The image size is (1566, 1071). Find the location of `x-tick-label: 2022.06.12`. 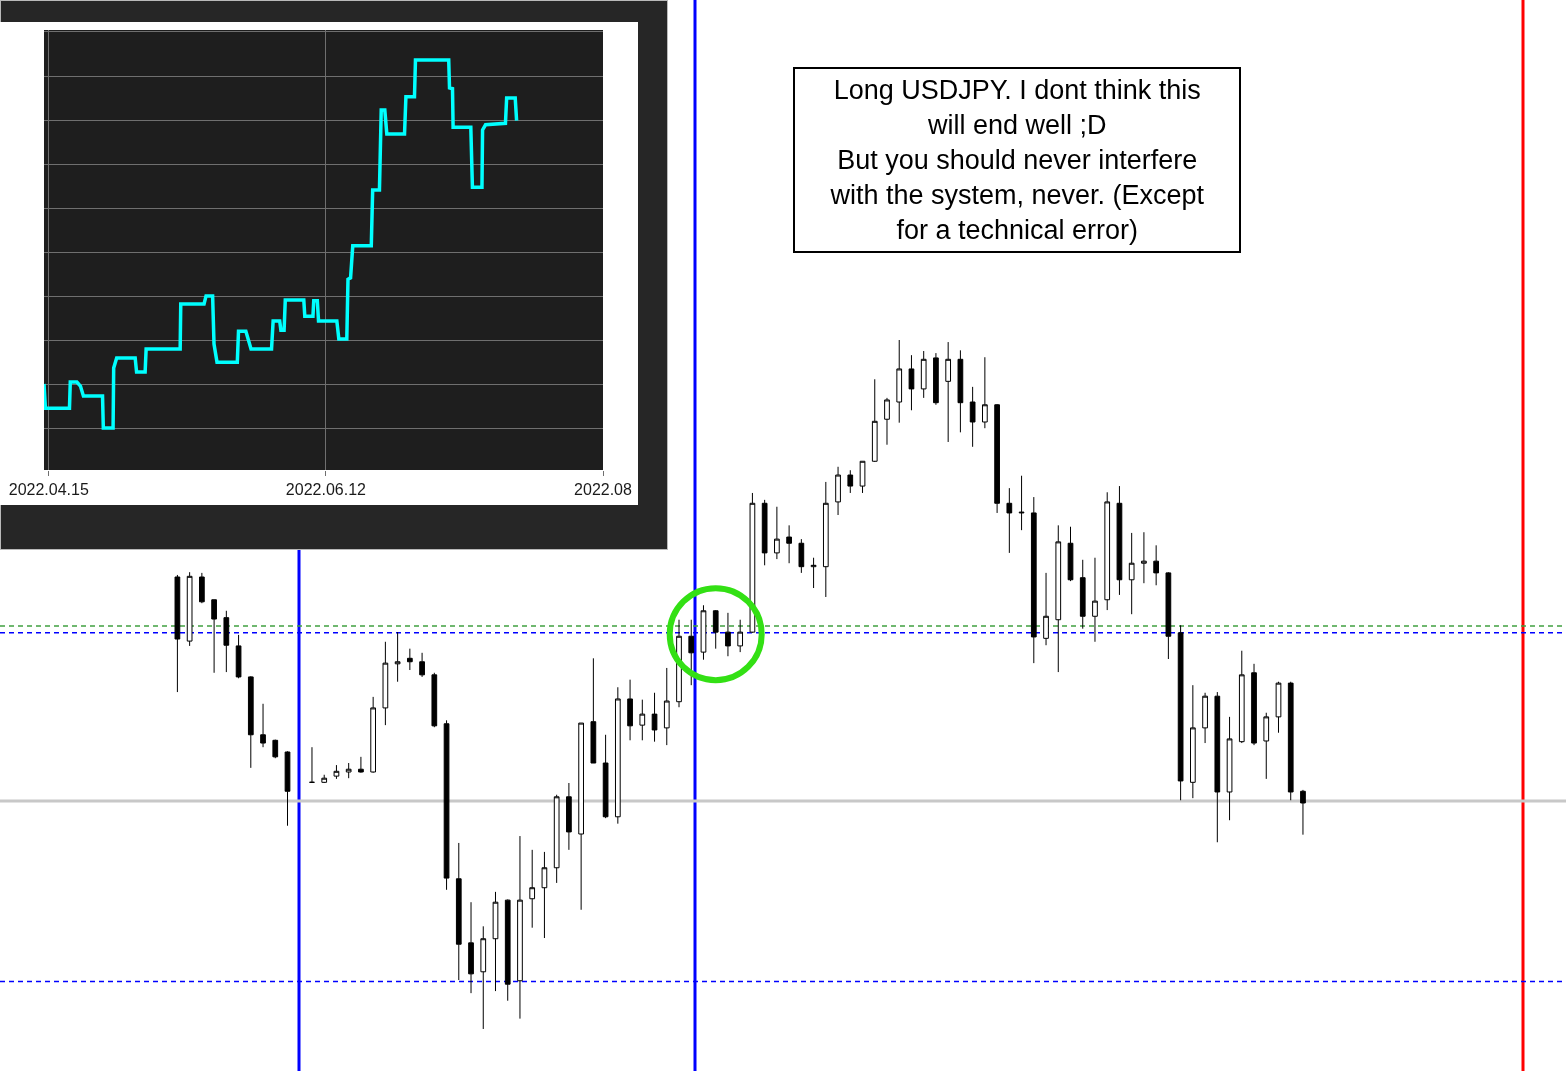

x-tick-label: 2022.06.12 is located at coordinates (326, 490).